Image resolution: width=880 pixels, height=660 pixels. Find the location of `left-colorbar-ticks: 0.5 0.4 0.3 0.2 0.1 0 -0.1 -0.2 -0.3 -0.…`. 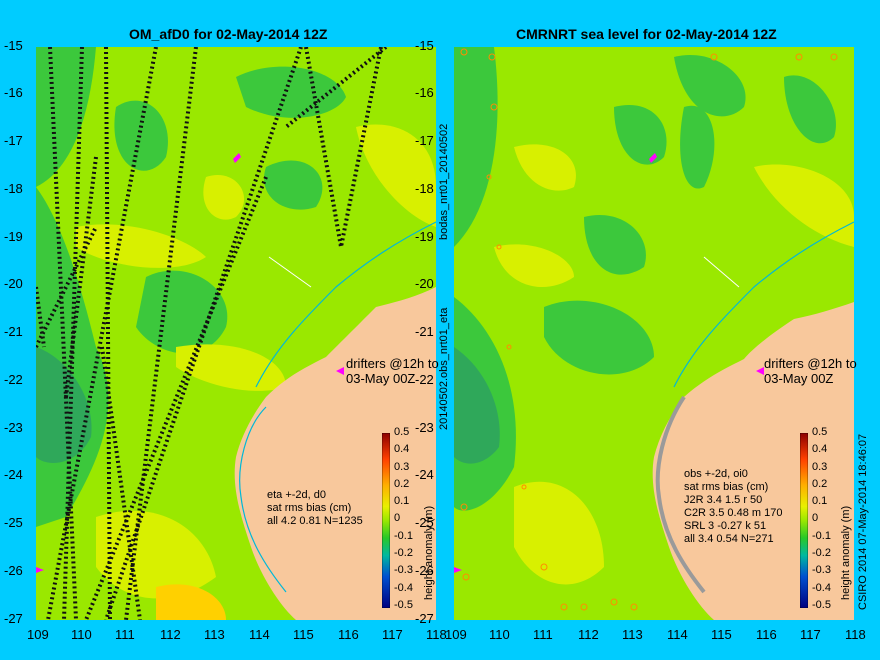

left-colorbar-ticks: 0.5 0.4 0.3 0.2 0.1 0 -0.1 -0.2 -0.3 -0.… is located at coordinates (403, 521).